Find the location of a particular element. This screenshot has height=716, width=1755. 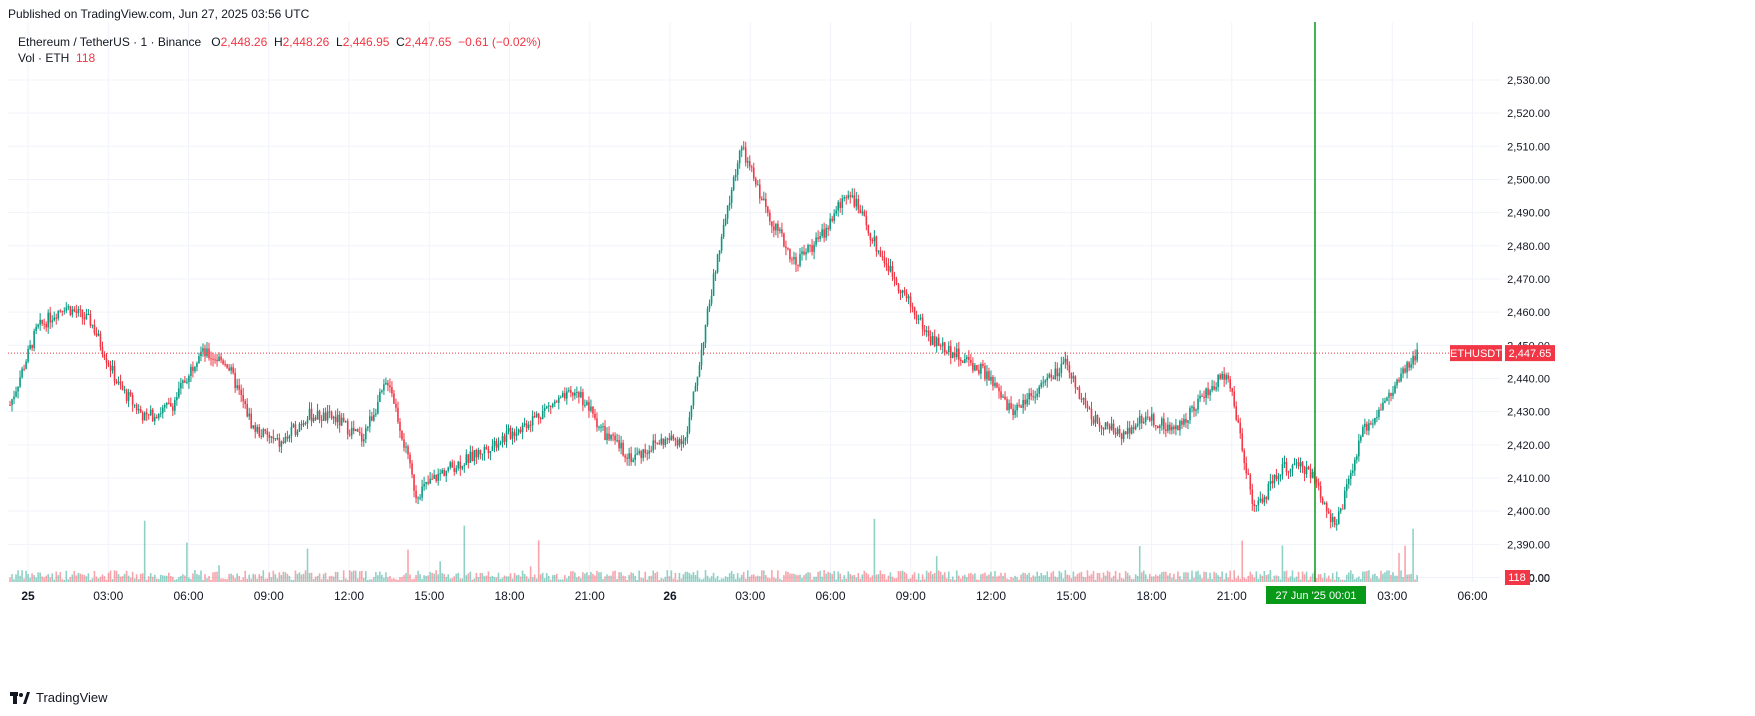

time-tick-label: 18:00 is located at coordinates (1151, 596).